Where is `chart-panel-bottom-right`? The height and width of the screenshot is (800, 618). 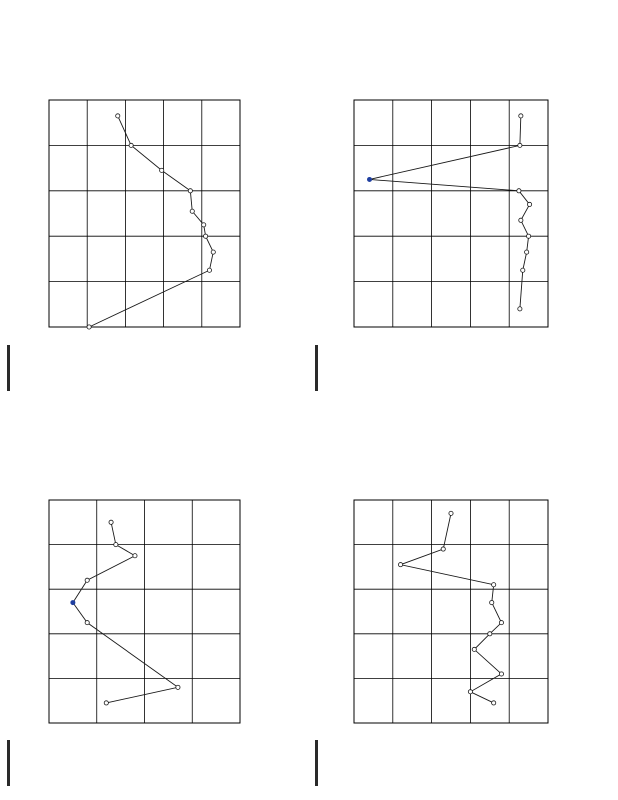
chart-panel-bottom-right is located at coordinates (451, 611).